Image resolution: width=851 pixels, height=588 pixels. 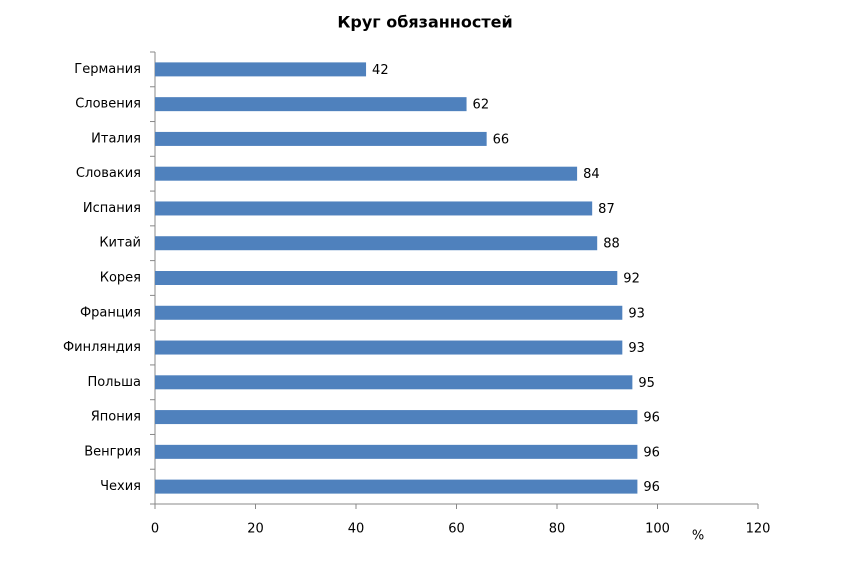 I want to click on data-label: 95, so click(x=646, y=383).